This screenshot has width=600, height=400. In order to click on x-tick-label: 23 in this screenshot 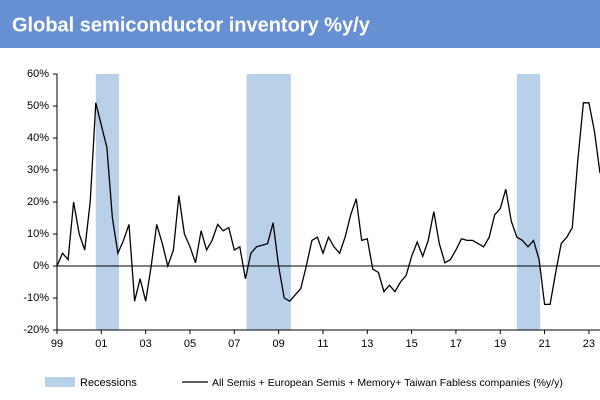, I will do `click(589, 344)`.